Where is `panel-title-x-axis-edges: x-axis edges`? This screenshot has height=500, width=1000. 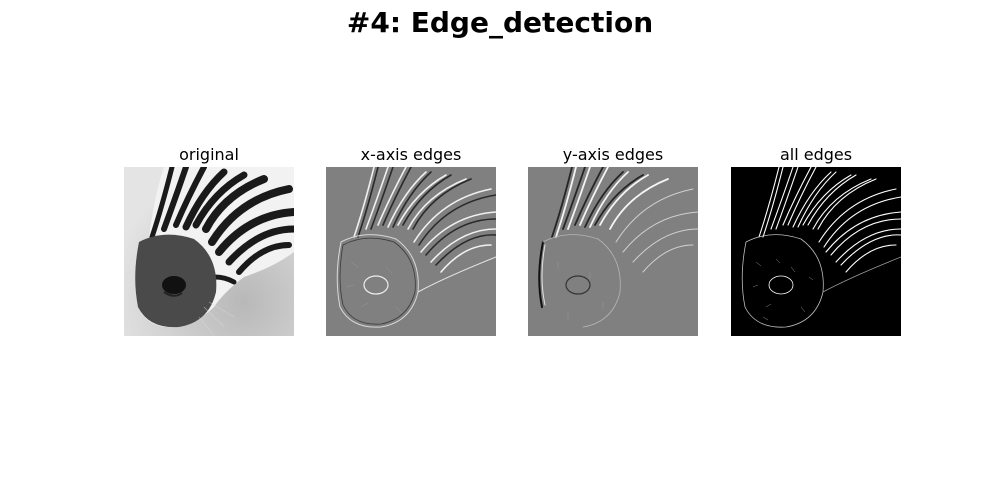
panel-title-x-axis-edges: x-axis edges is located at coordinates (411, 154).